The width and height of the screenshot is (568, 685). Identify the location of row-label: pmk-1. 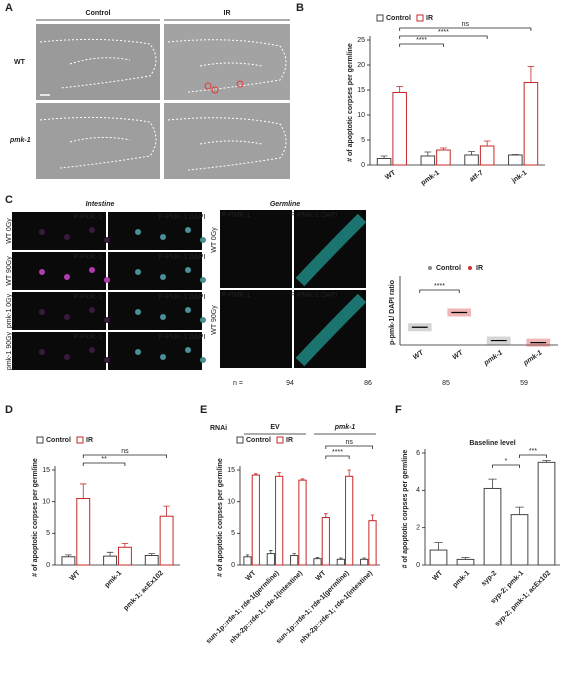
(20, 140).